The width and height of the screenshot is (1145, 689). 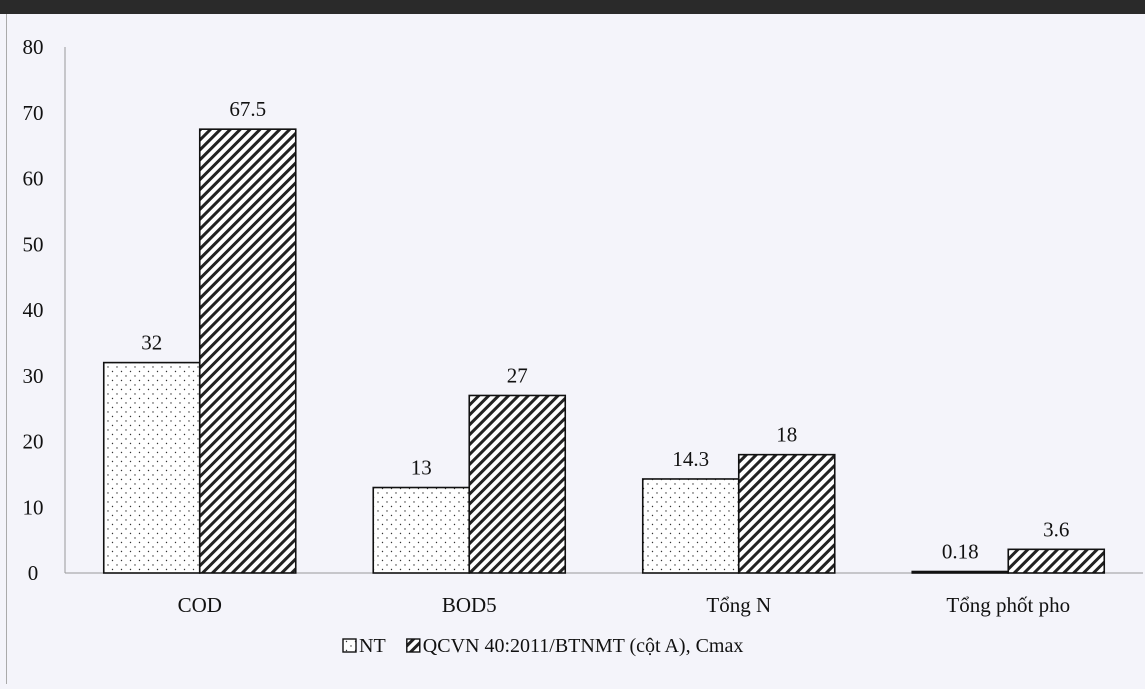 I want to click on x-tick-label: Tổng phốt pho, so click(x=1008, y=605).